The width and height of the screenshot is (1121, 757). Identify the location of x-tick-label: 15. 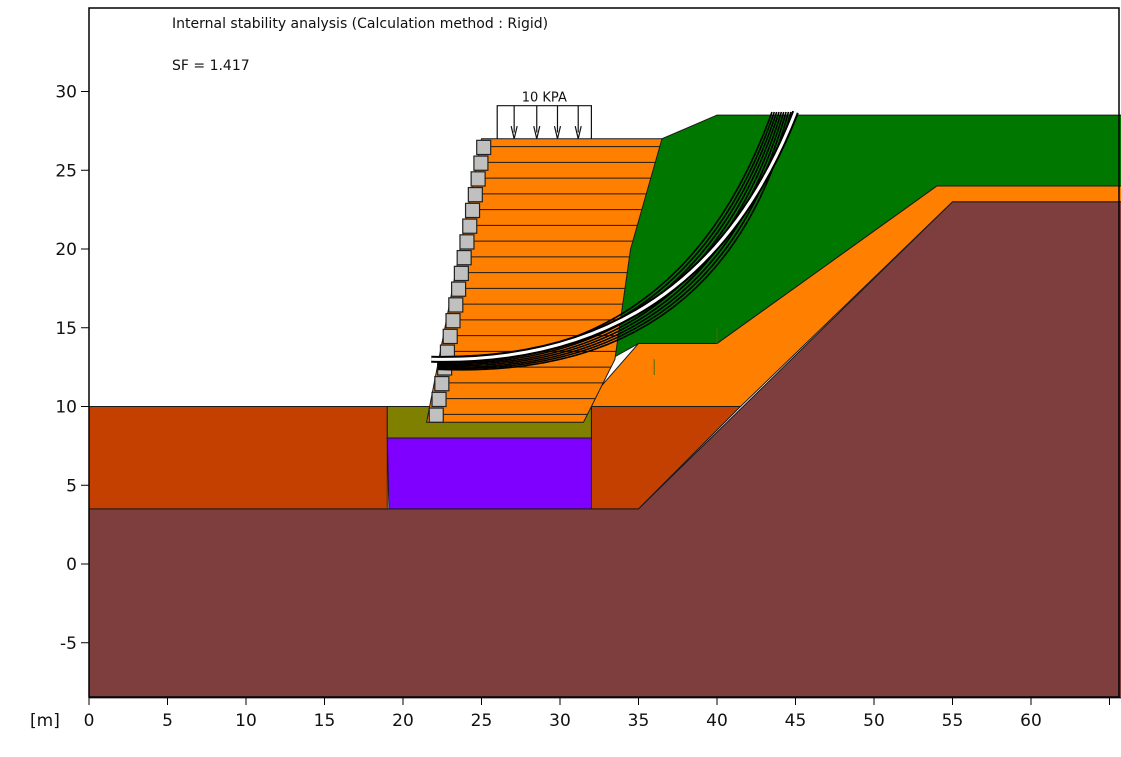
(325, 721).